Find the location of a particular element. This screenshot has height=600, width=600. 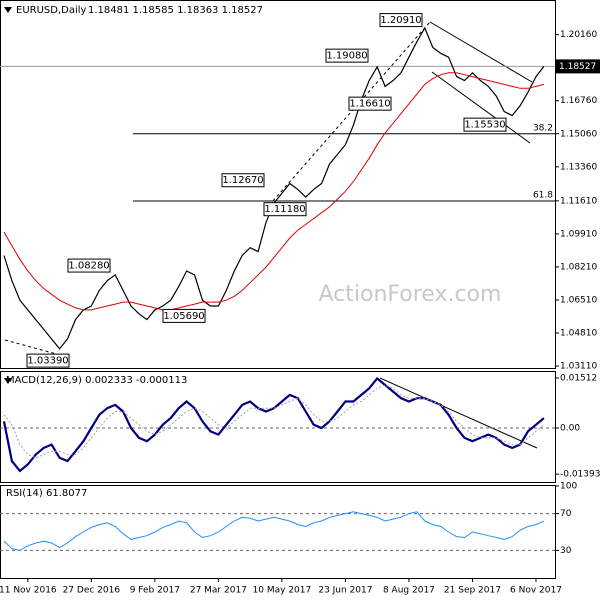

x-tick-label: 6 Nov 2017 is located at coordinates (536, 591).